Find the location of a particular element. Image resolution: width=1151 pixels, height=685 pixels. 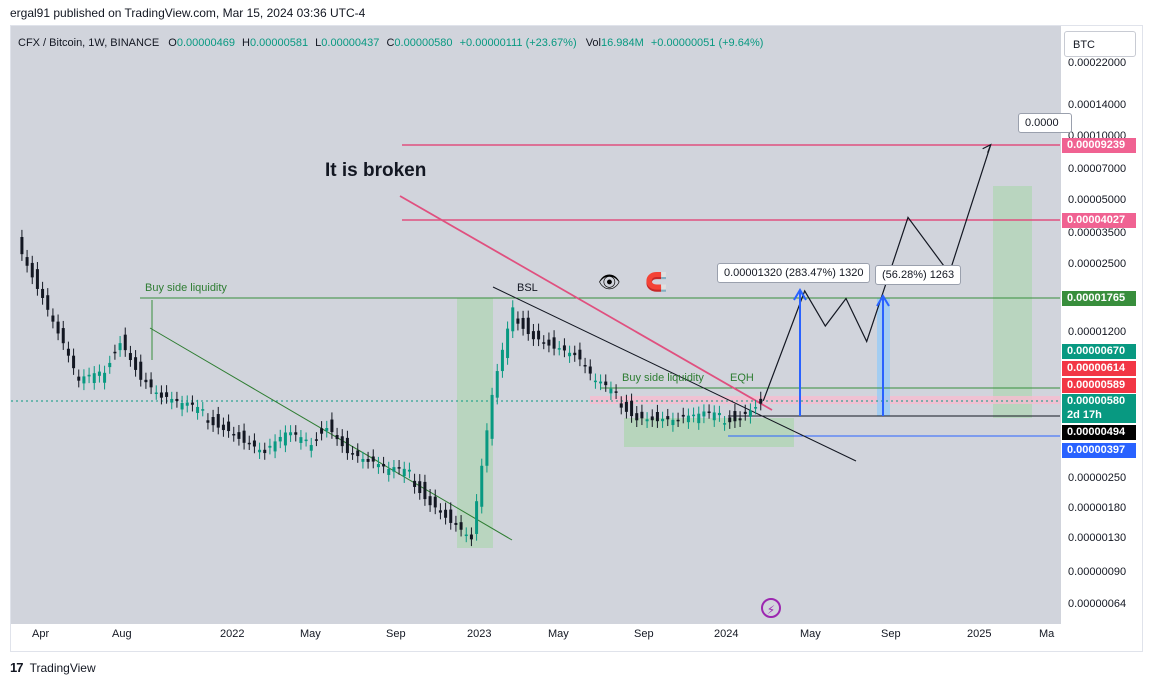

currency-button: BTC is located at coordinates (1100, 44).